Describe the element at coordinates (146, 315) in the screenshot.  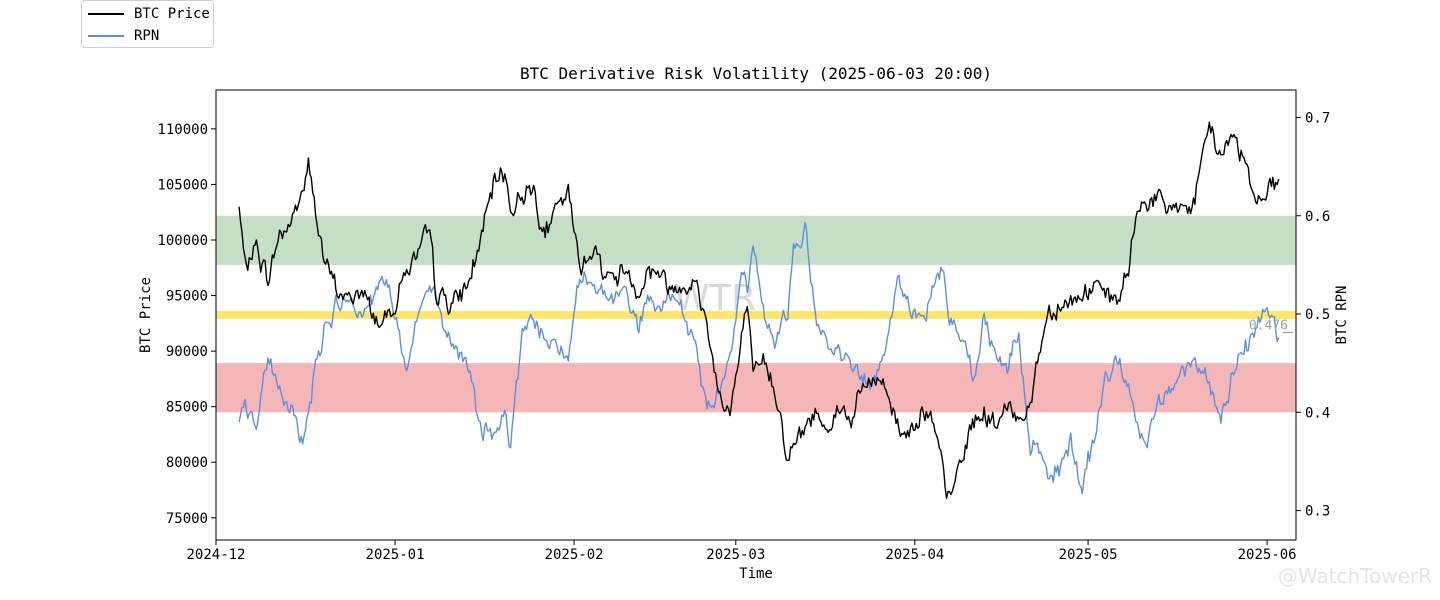
I see `left-axis-label: BTC Price` at that location.